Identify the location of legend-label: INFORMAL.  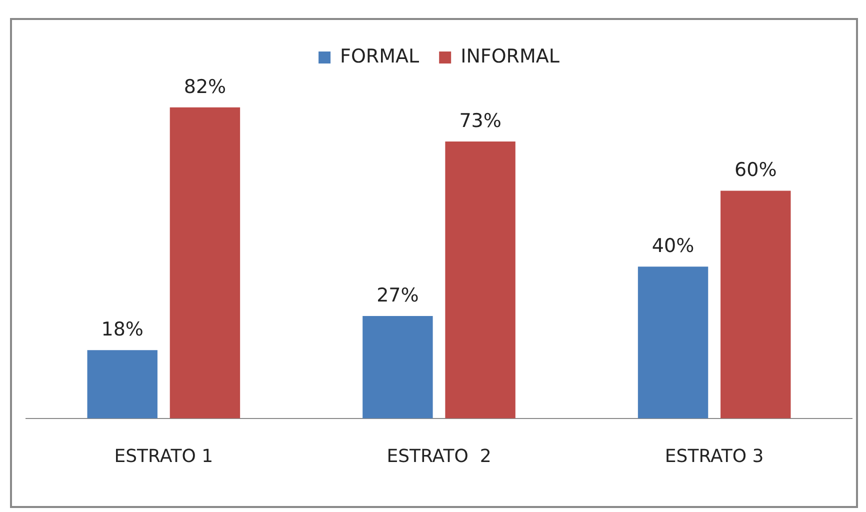
(510, 56).